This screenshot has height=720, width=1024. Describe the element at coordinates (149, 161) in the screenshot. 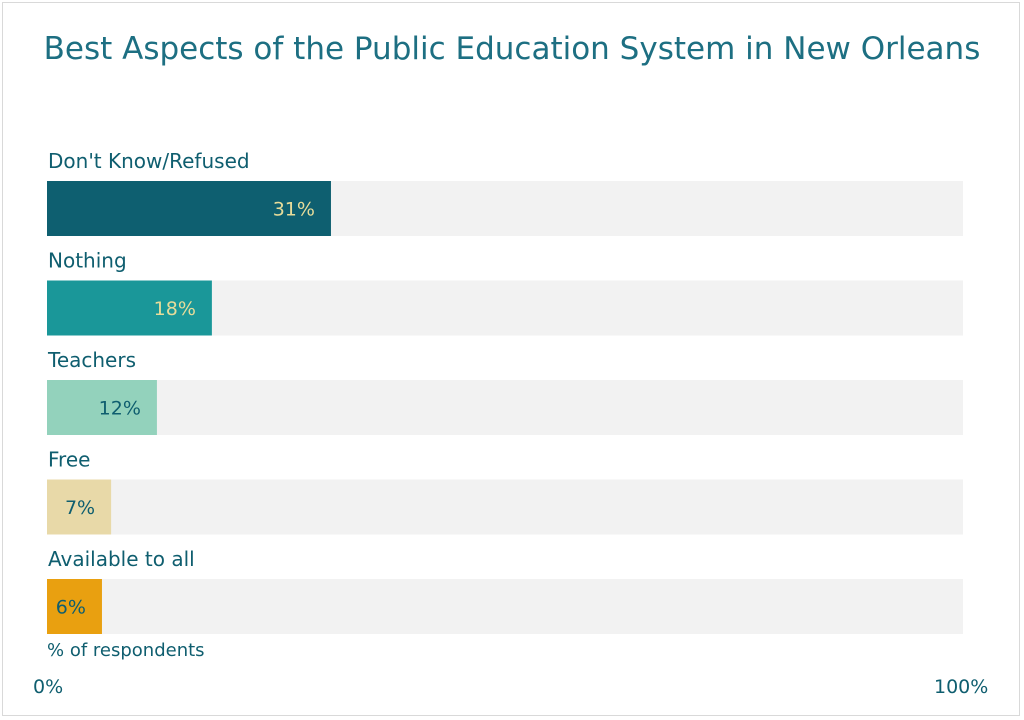

I see `category-label: Don't Know/Refused` at that location.